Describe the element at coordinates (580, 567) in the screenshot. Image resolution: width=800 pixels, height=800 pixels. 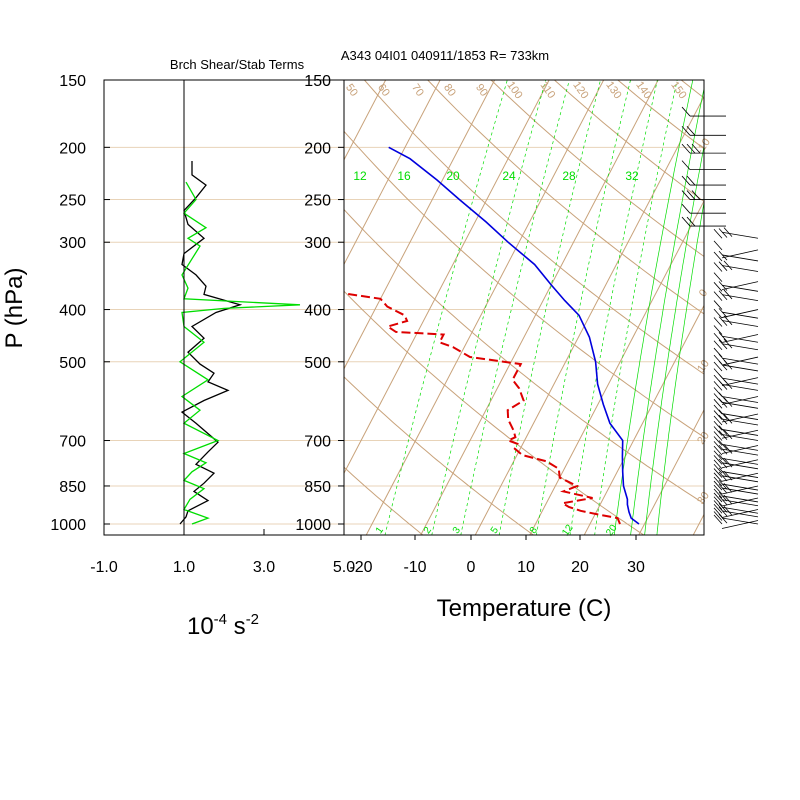
I see `temperature-tick-label: 20` at that location.